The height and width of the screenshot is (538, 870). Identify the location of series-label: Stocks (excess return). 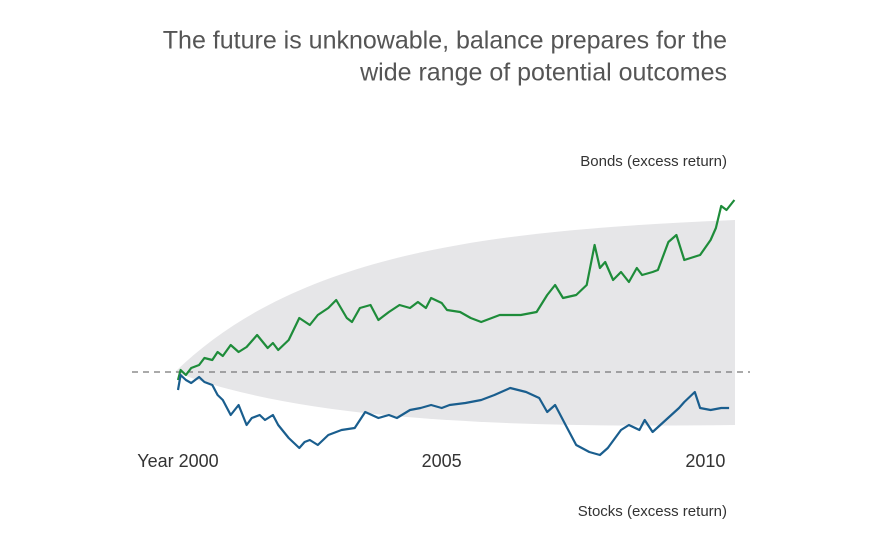
(652, 511).